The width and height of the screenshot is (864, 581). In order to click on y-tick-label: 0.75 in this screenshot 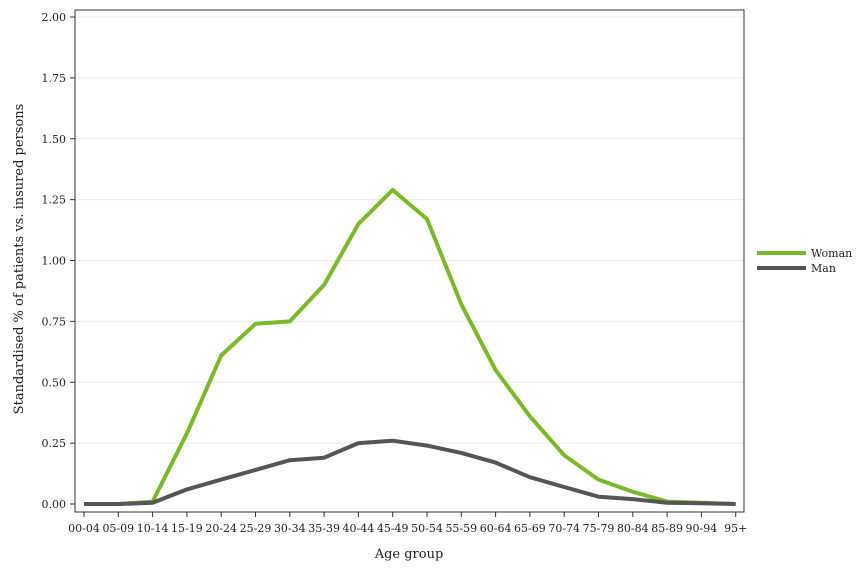, I will do `click(54, 321)`.